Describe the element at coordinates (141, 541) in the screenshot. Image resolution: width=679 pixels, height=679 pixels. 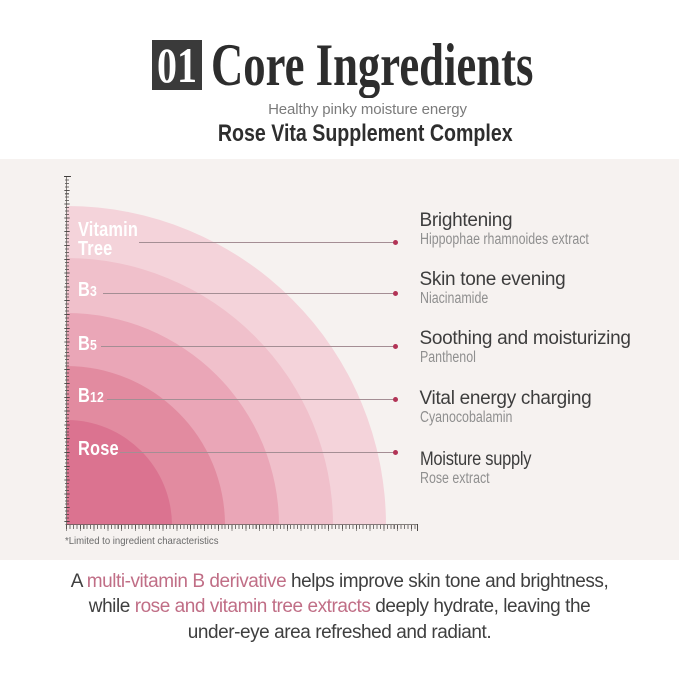
I see `footnote: *Limited to ingredient characteristics` at that location.